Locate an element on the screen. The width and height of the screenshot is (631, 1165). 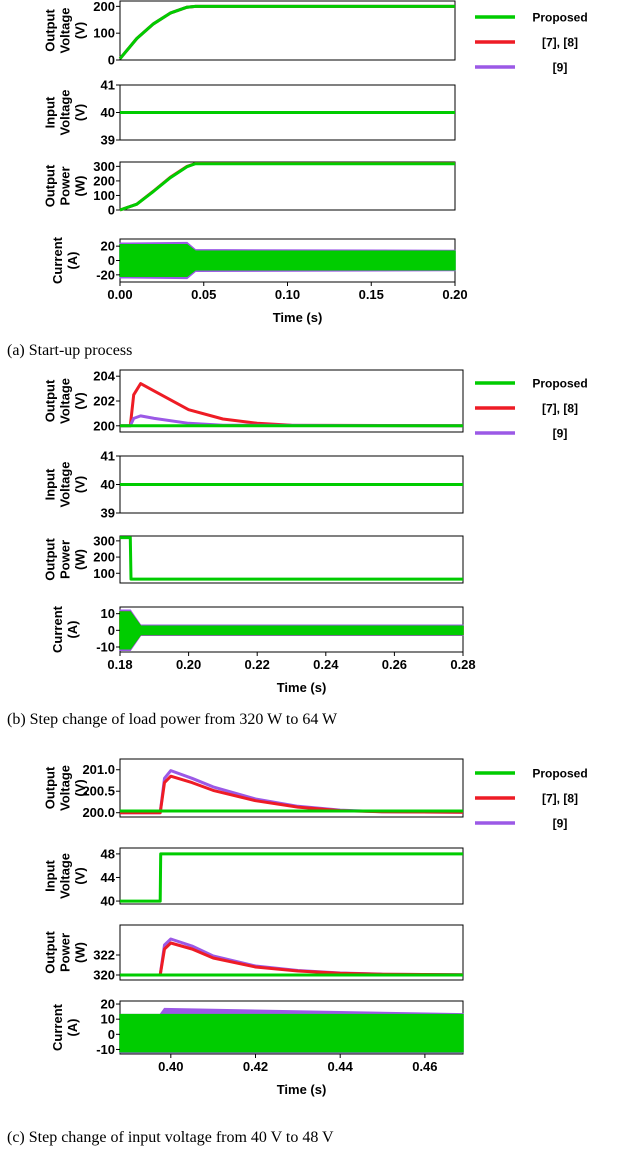
y-tick-label: 200.5 is located at coordinates (98, 791).